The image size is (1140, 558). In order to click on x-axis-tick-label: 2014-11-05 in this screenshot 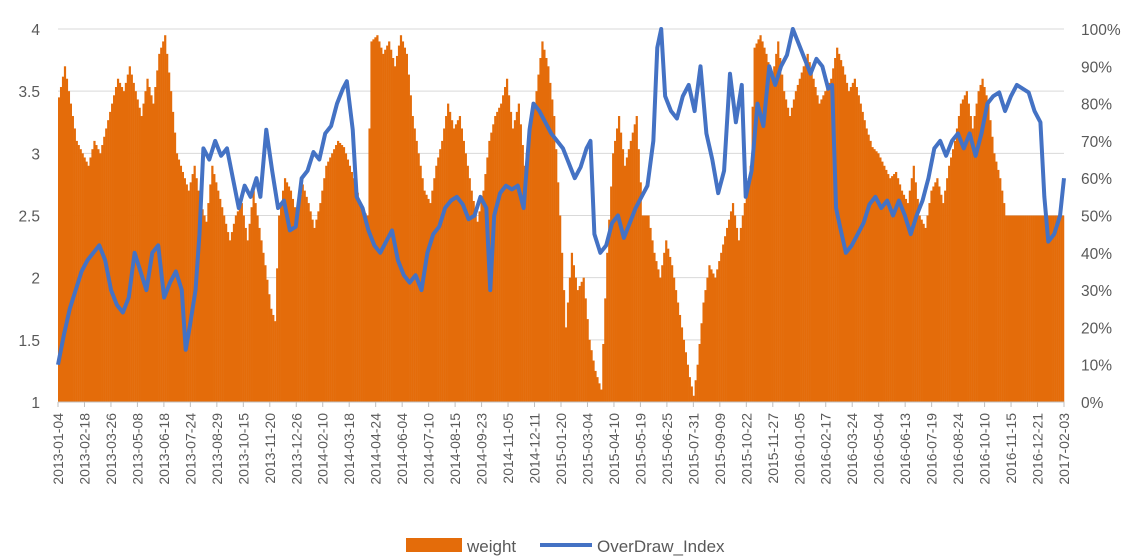, I will do `click(508, 448)`.